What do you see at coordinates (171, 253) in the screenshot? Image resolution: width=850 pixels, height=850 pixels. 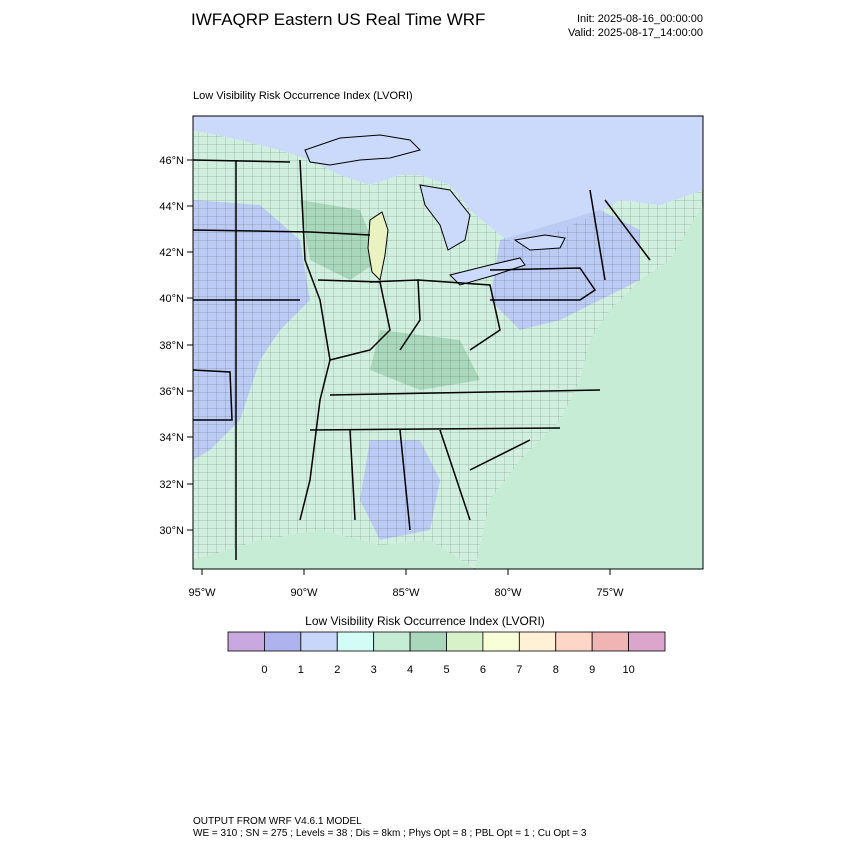 I see `lat-label: 42°N` at bounding box center [171, 253].